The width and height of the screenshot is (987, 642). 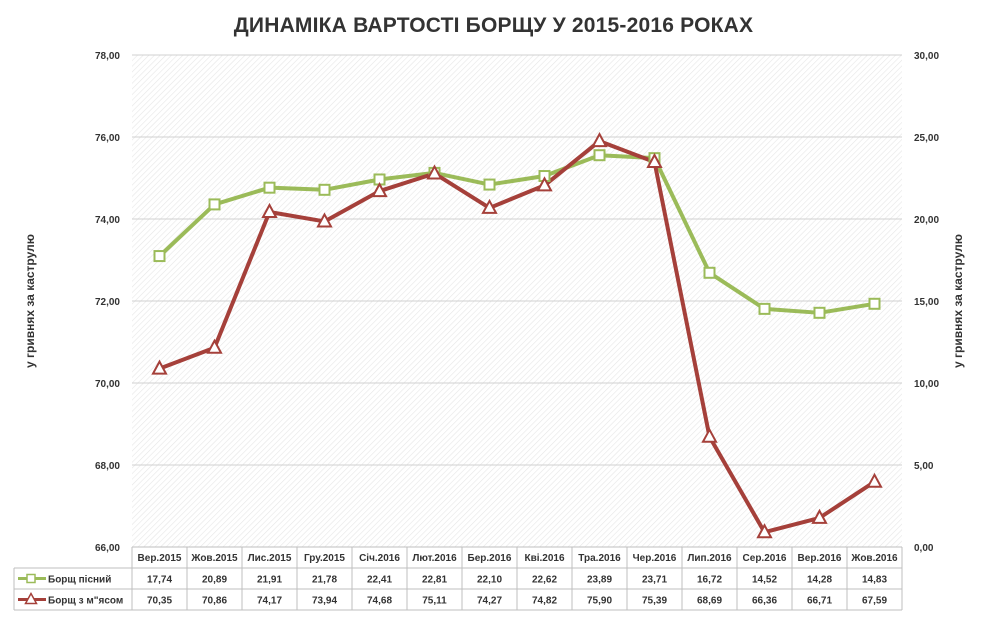 What do you see at coordinates (926, 220) in the screenshot?
I see `right-tick-label: 20,00` at bounding box center [926, 220].